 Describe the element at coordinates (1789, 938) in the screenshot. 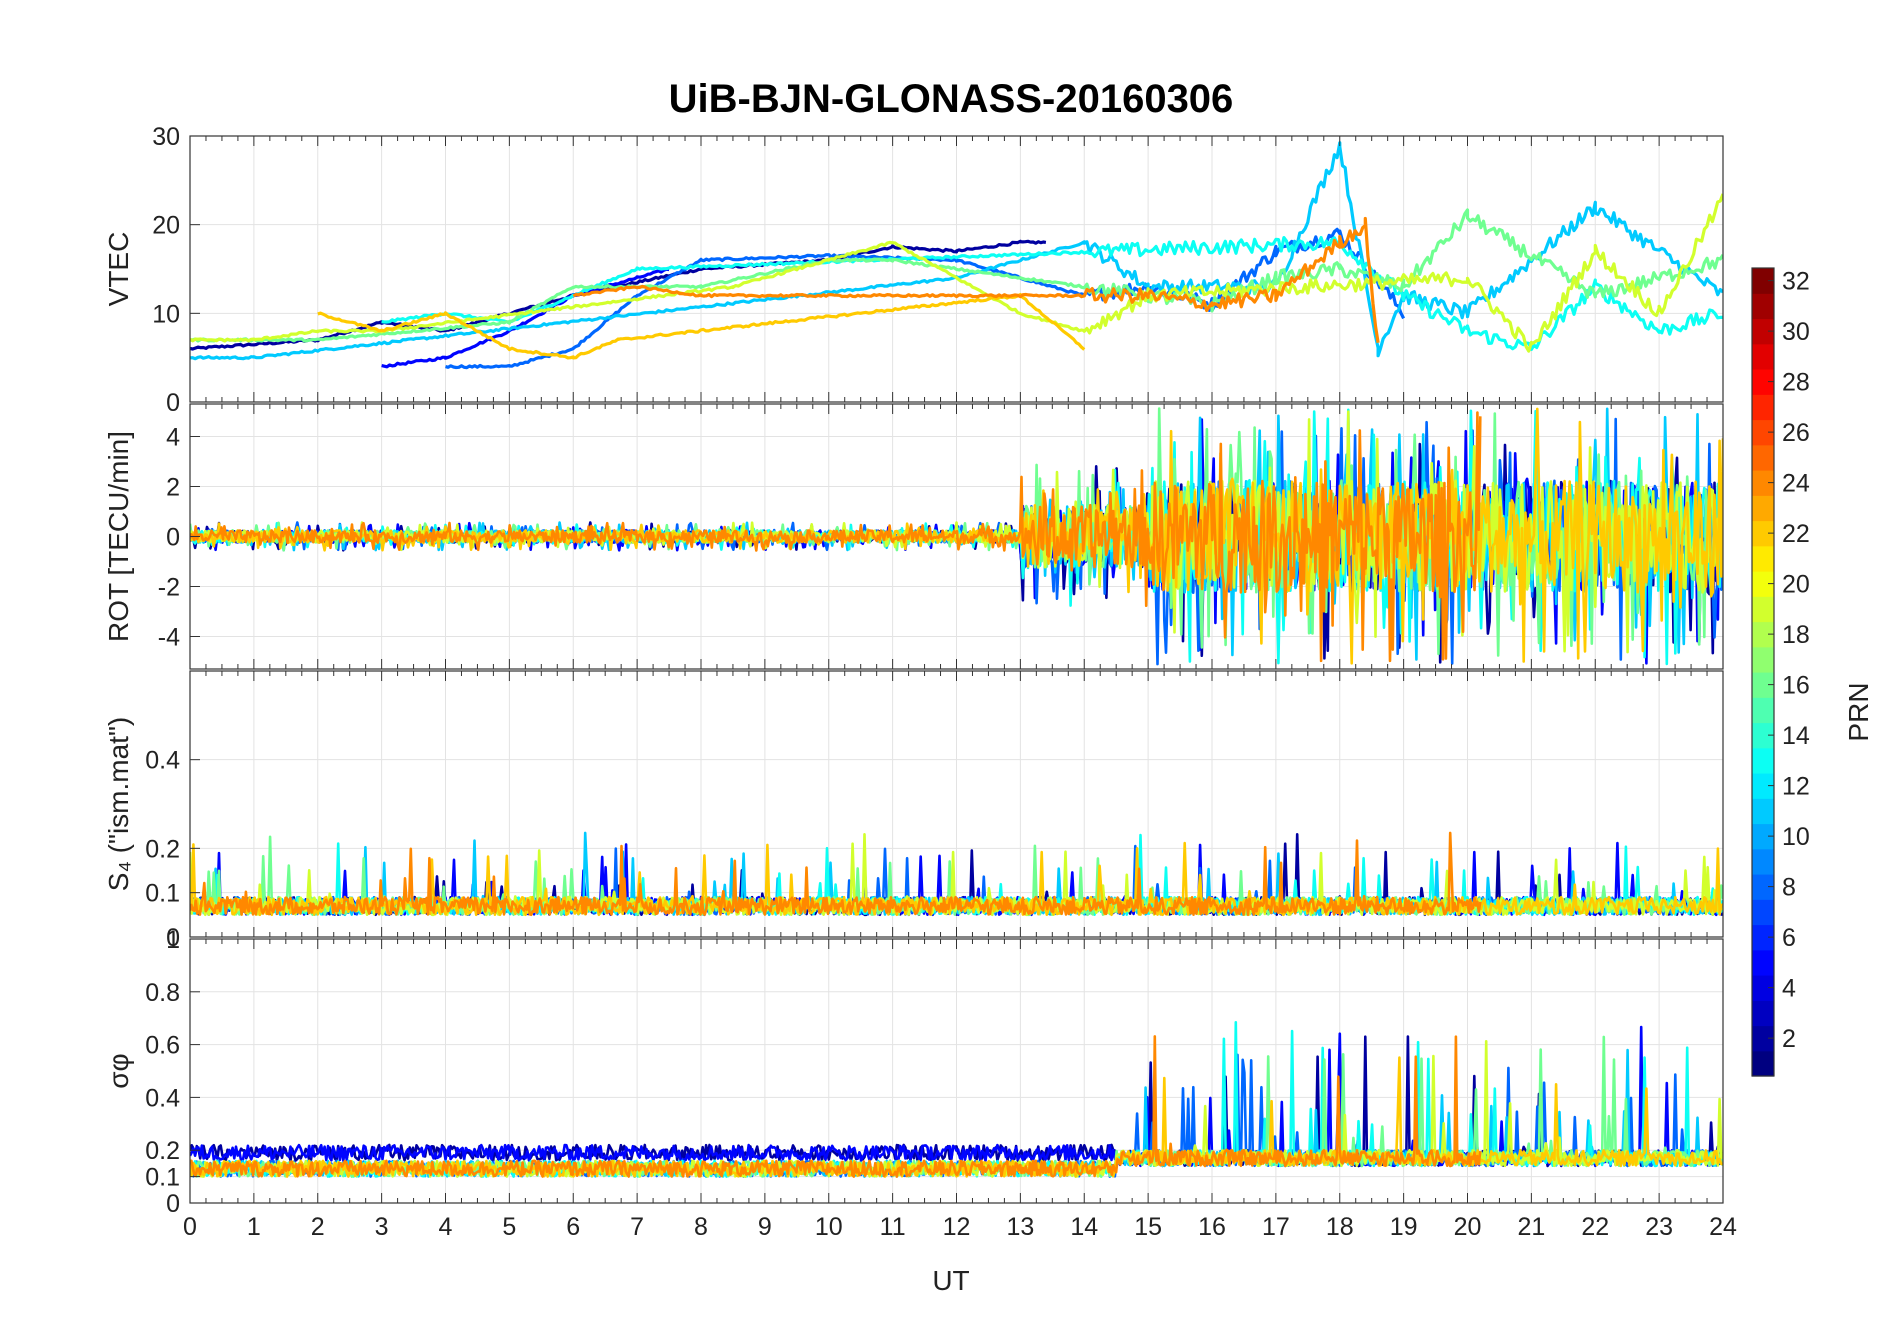

I see `colorbar-tick-label: 6` at that location.